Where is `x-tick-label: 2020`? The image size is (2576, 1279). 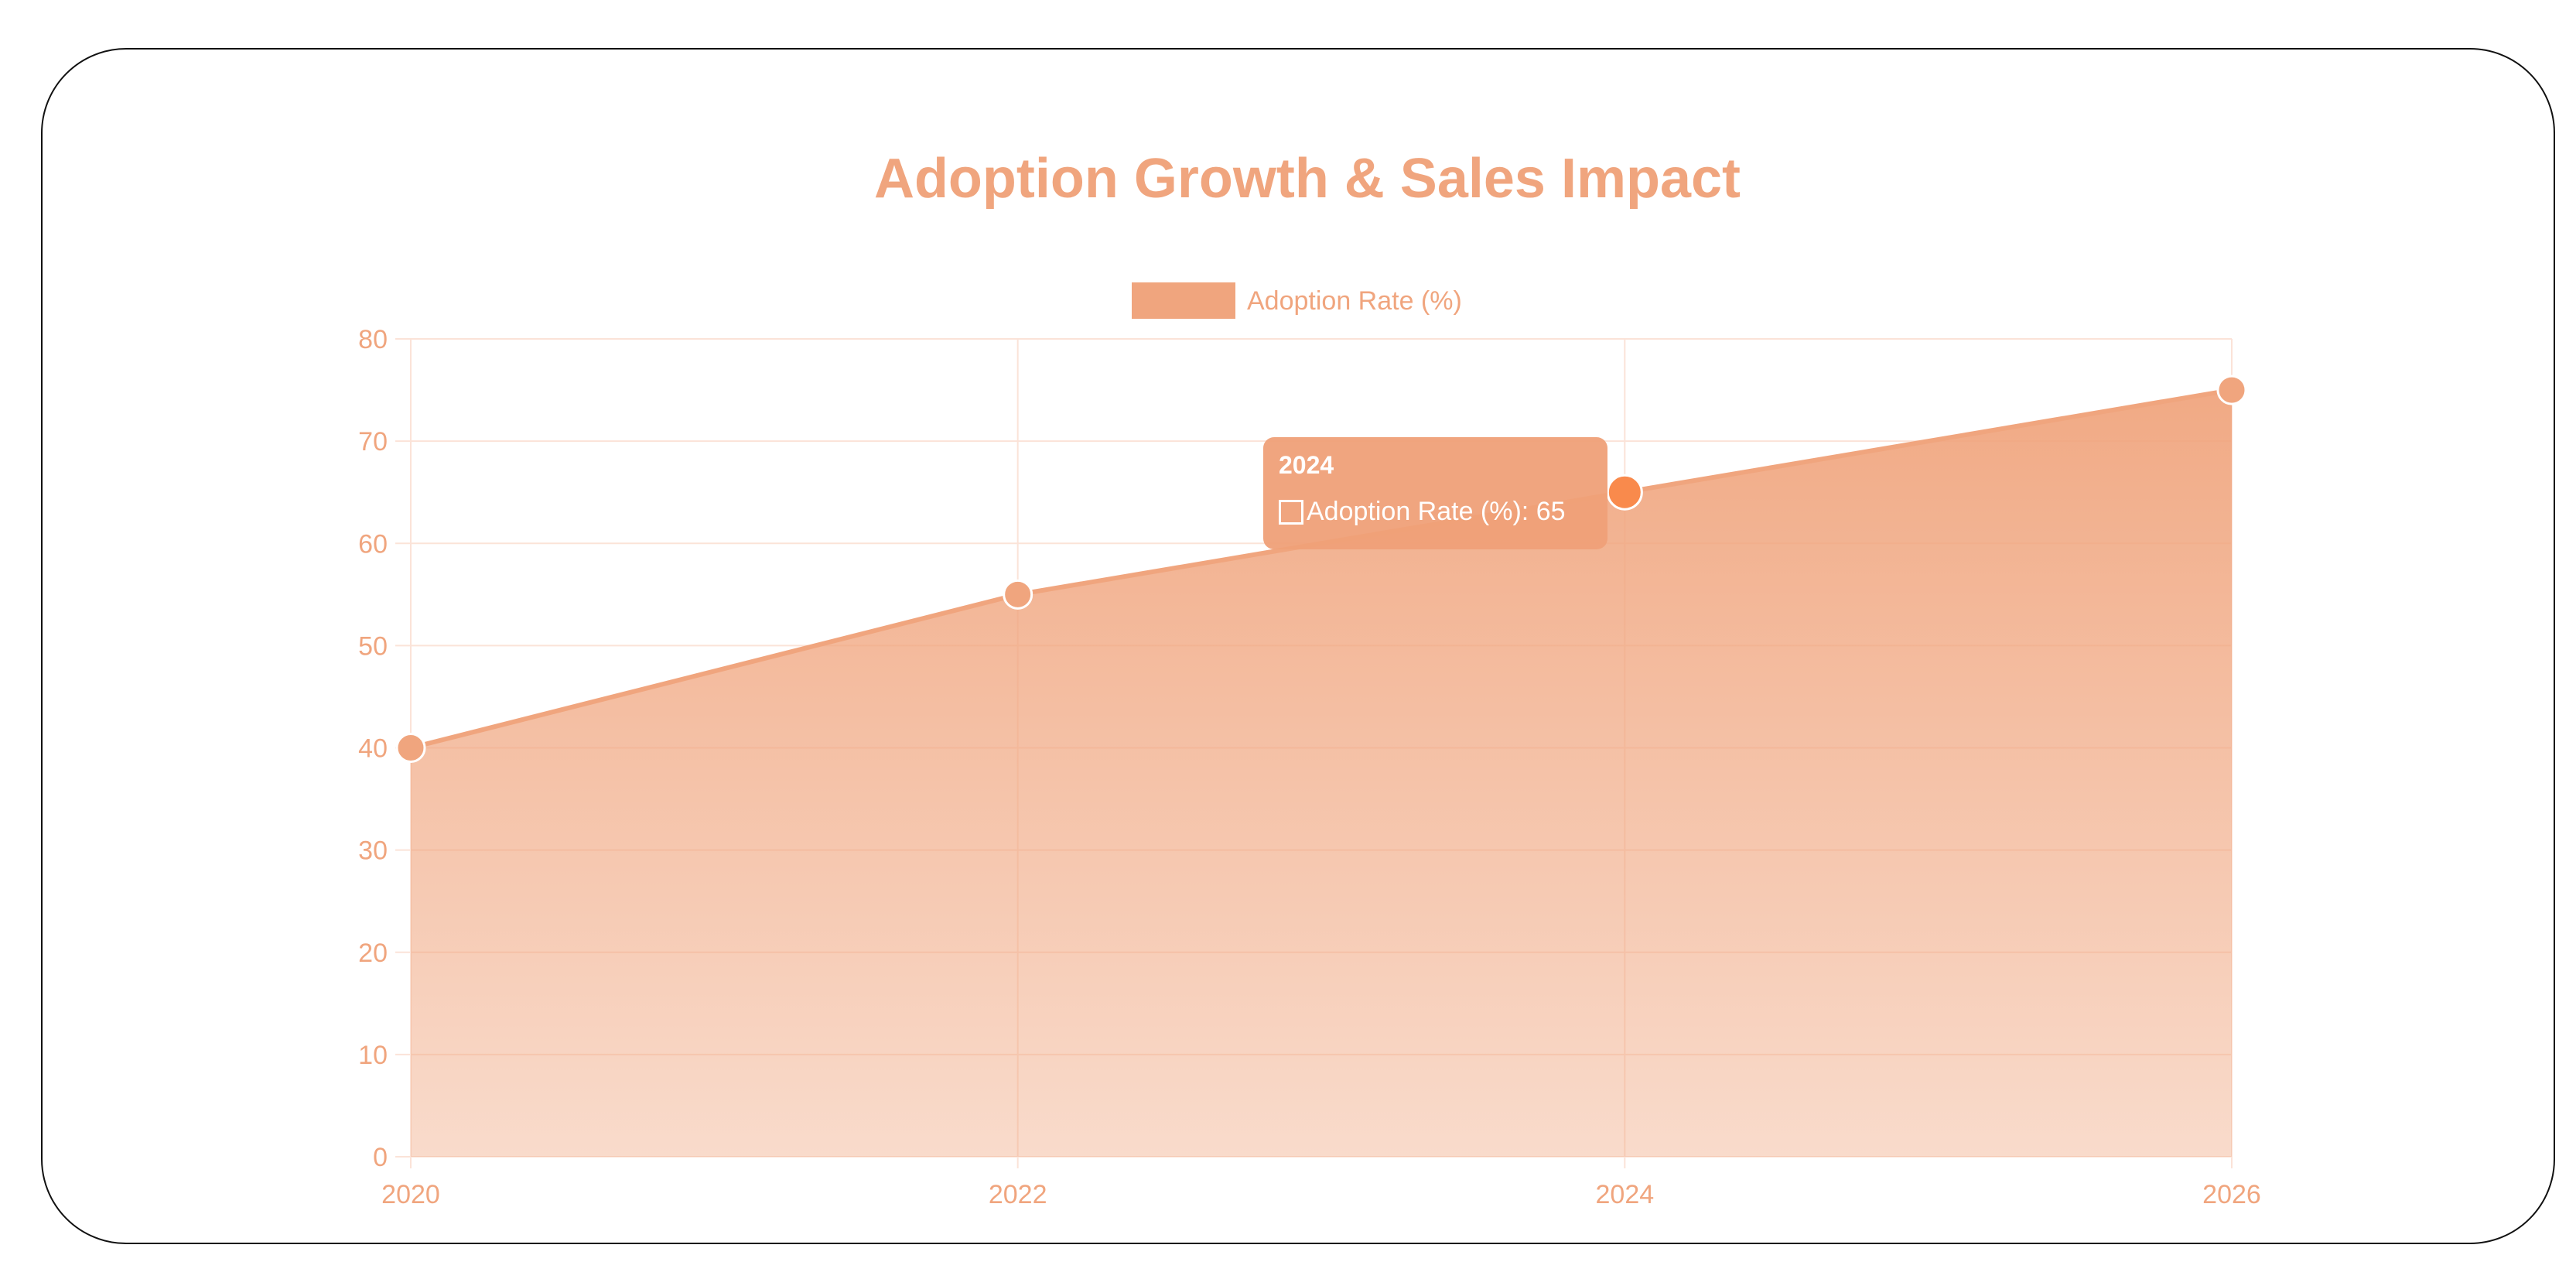 x-tick-label: 2020 is located at coordinates (410, 1194).